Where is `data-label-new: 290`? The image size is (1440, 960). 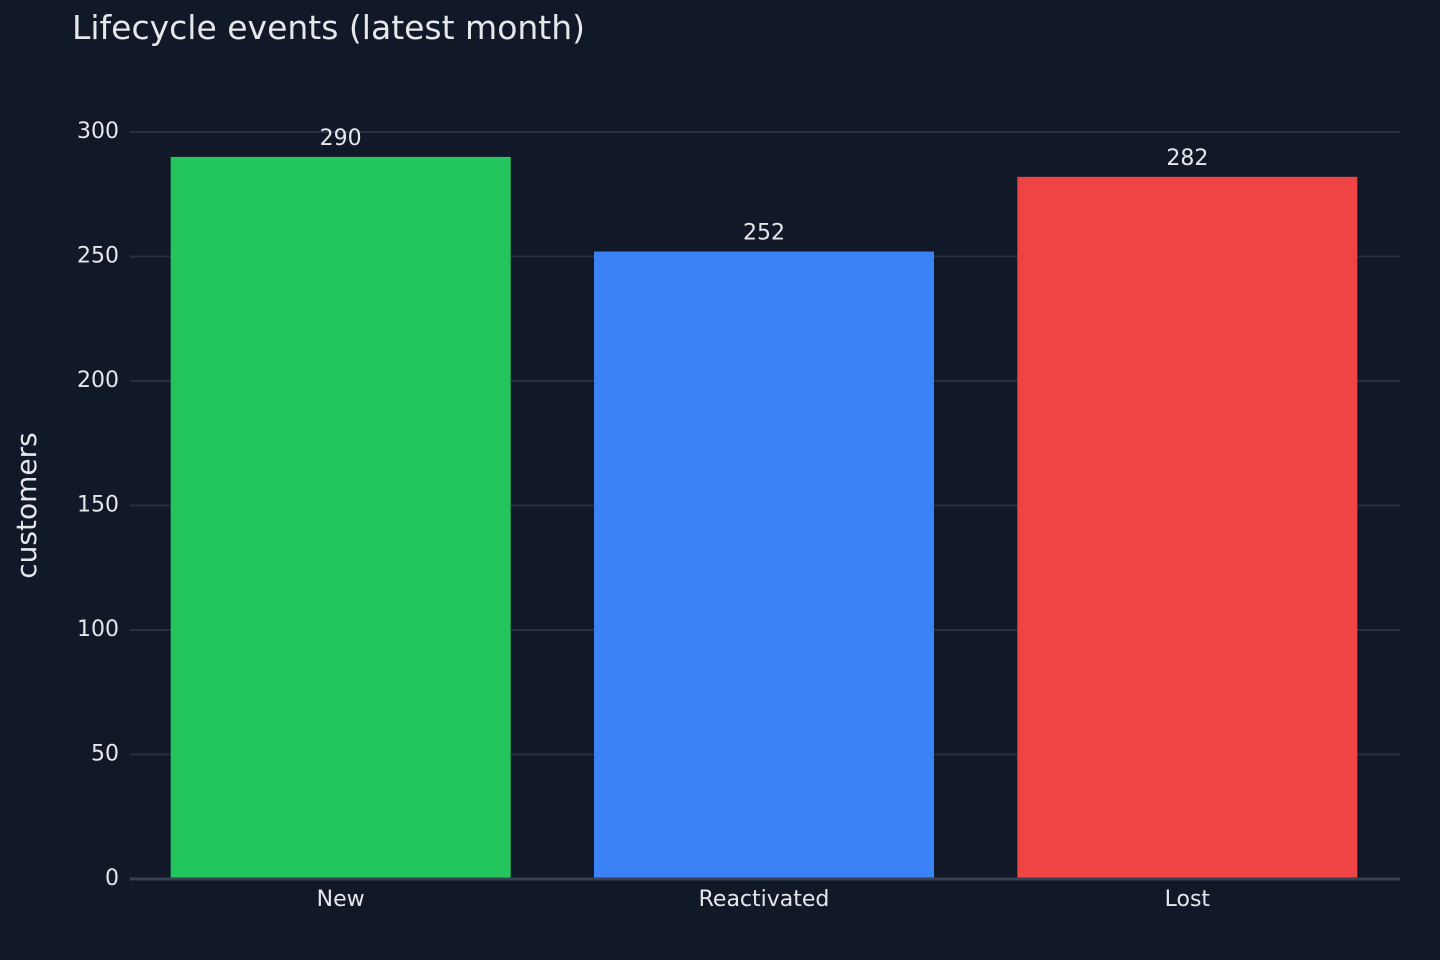 data-label-new: 290 is located at coordinates (341, 138).